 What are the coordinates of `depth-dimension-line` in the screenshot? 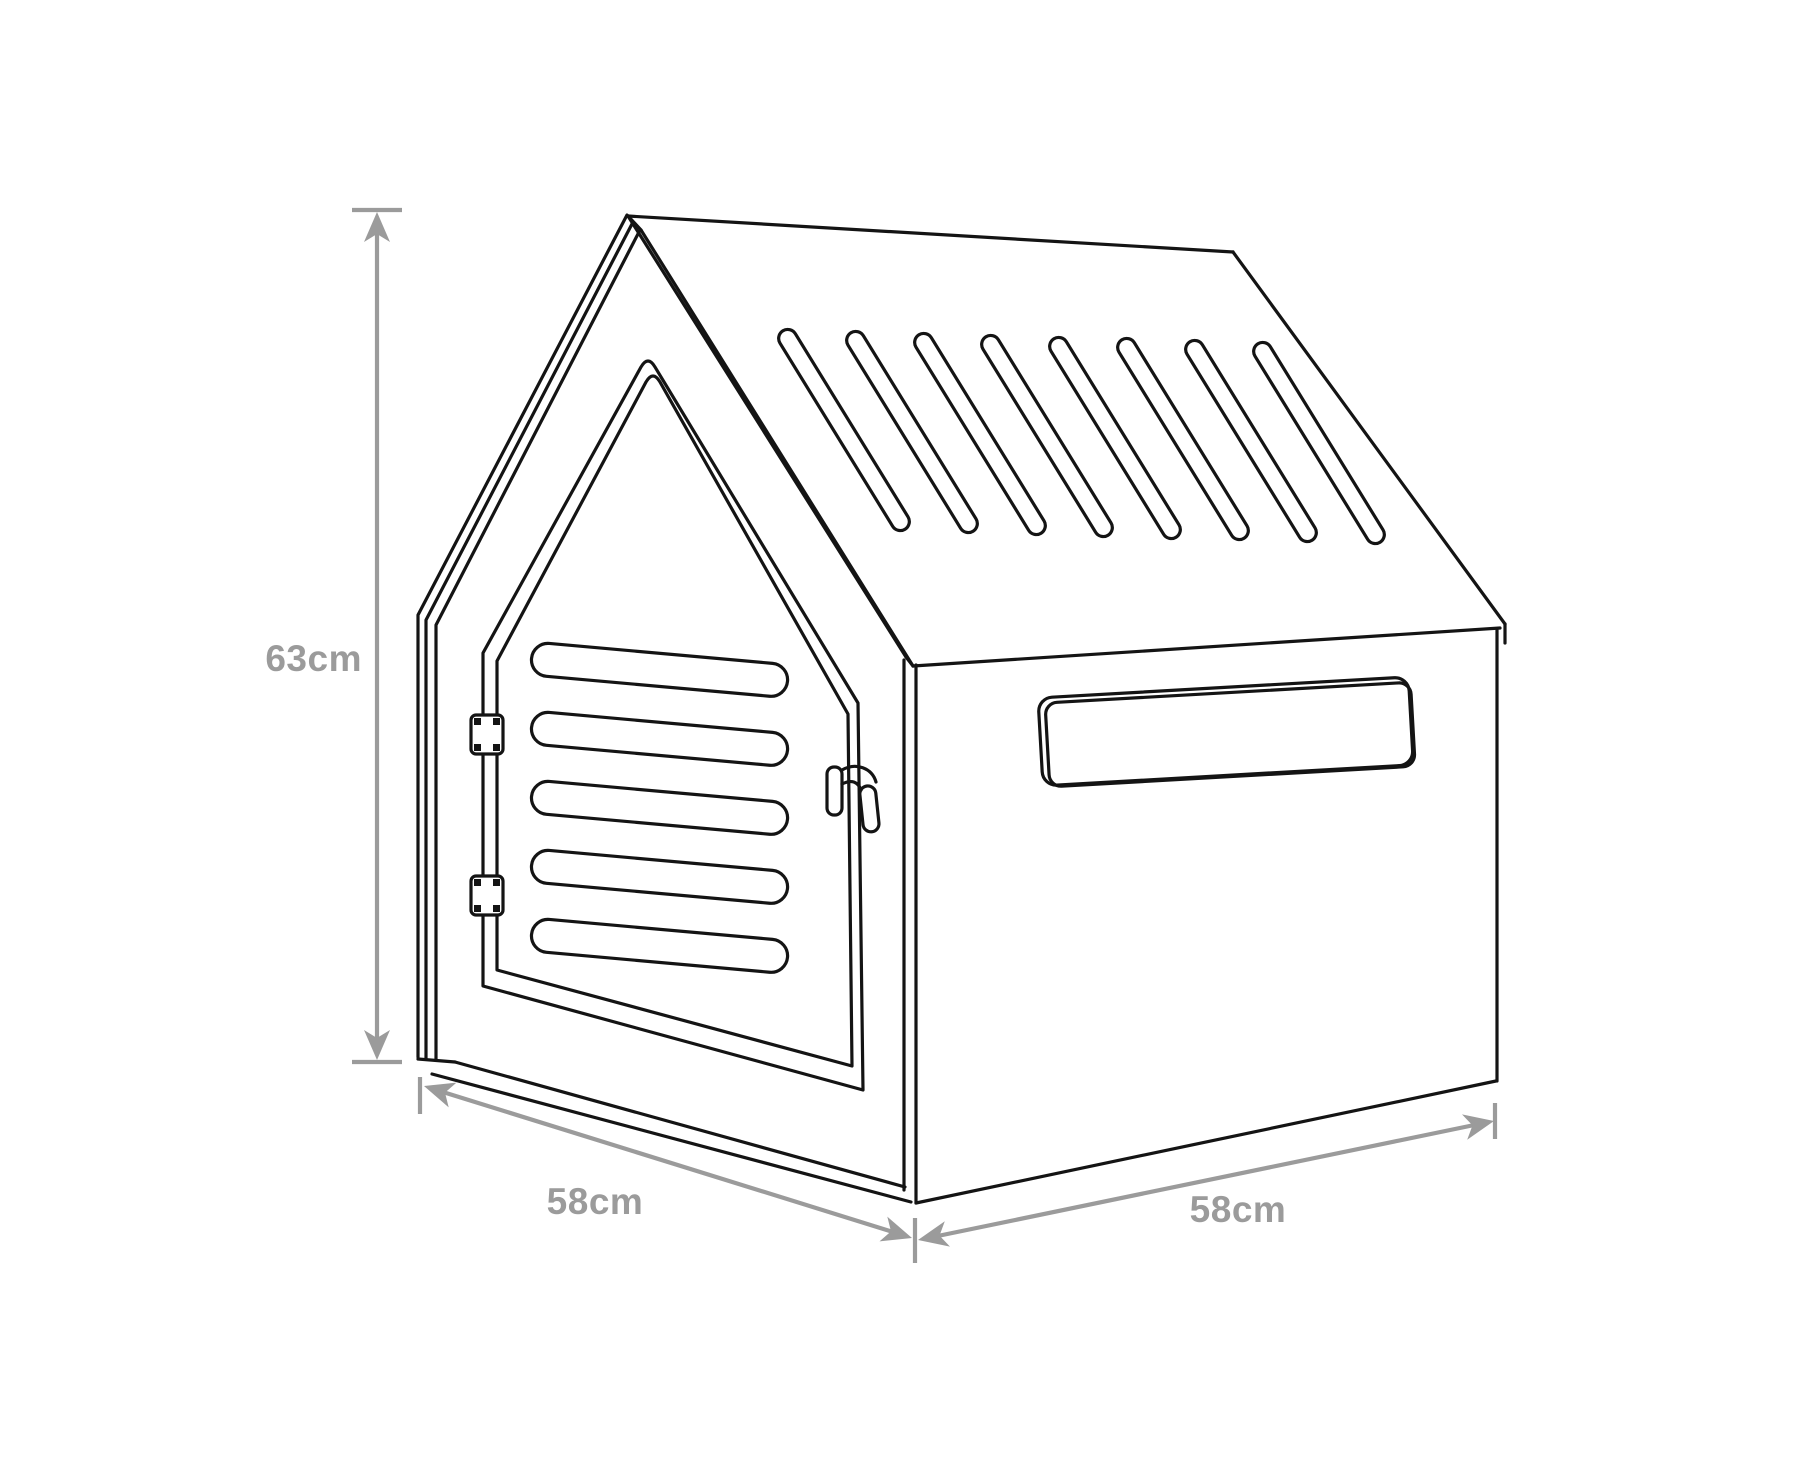 It's located at (1206, 1180).